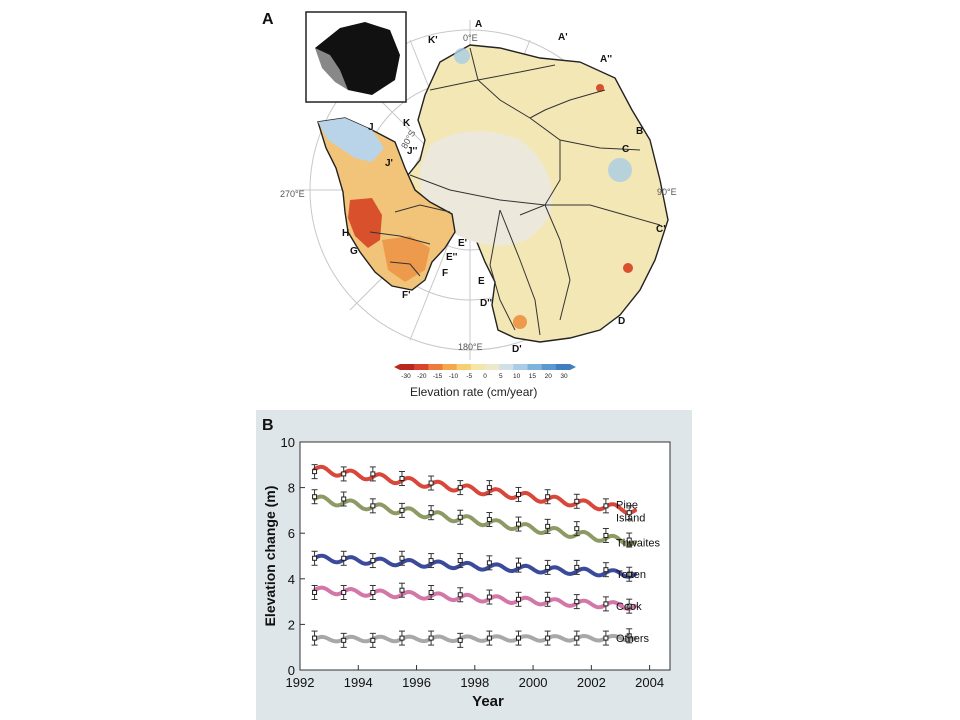  What do you see at coordinates (533, 376) in the screenshot?
I see `colorbar-tick-label: 15` at bounding box center [533, 376].